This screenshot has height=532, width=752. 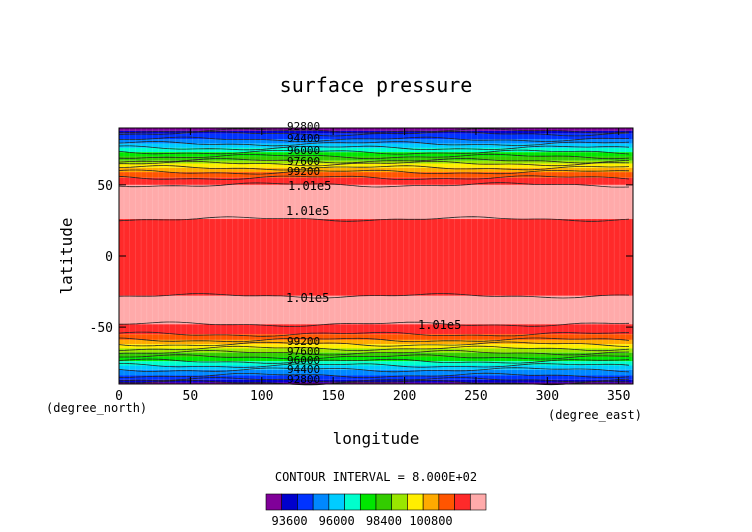 What do you see at coordinates (109, 257) in the screenshot?
I see `y-tick-label: 0` at bounding box center [109, 257].